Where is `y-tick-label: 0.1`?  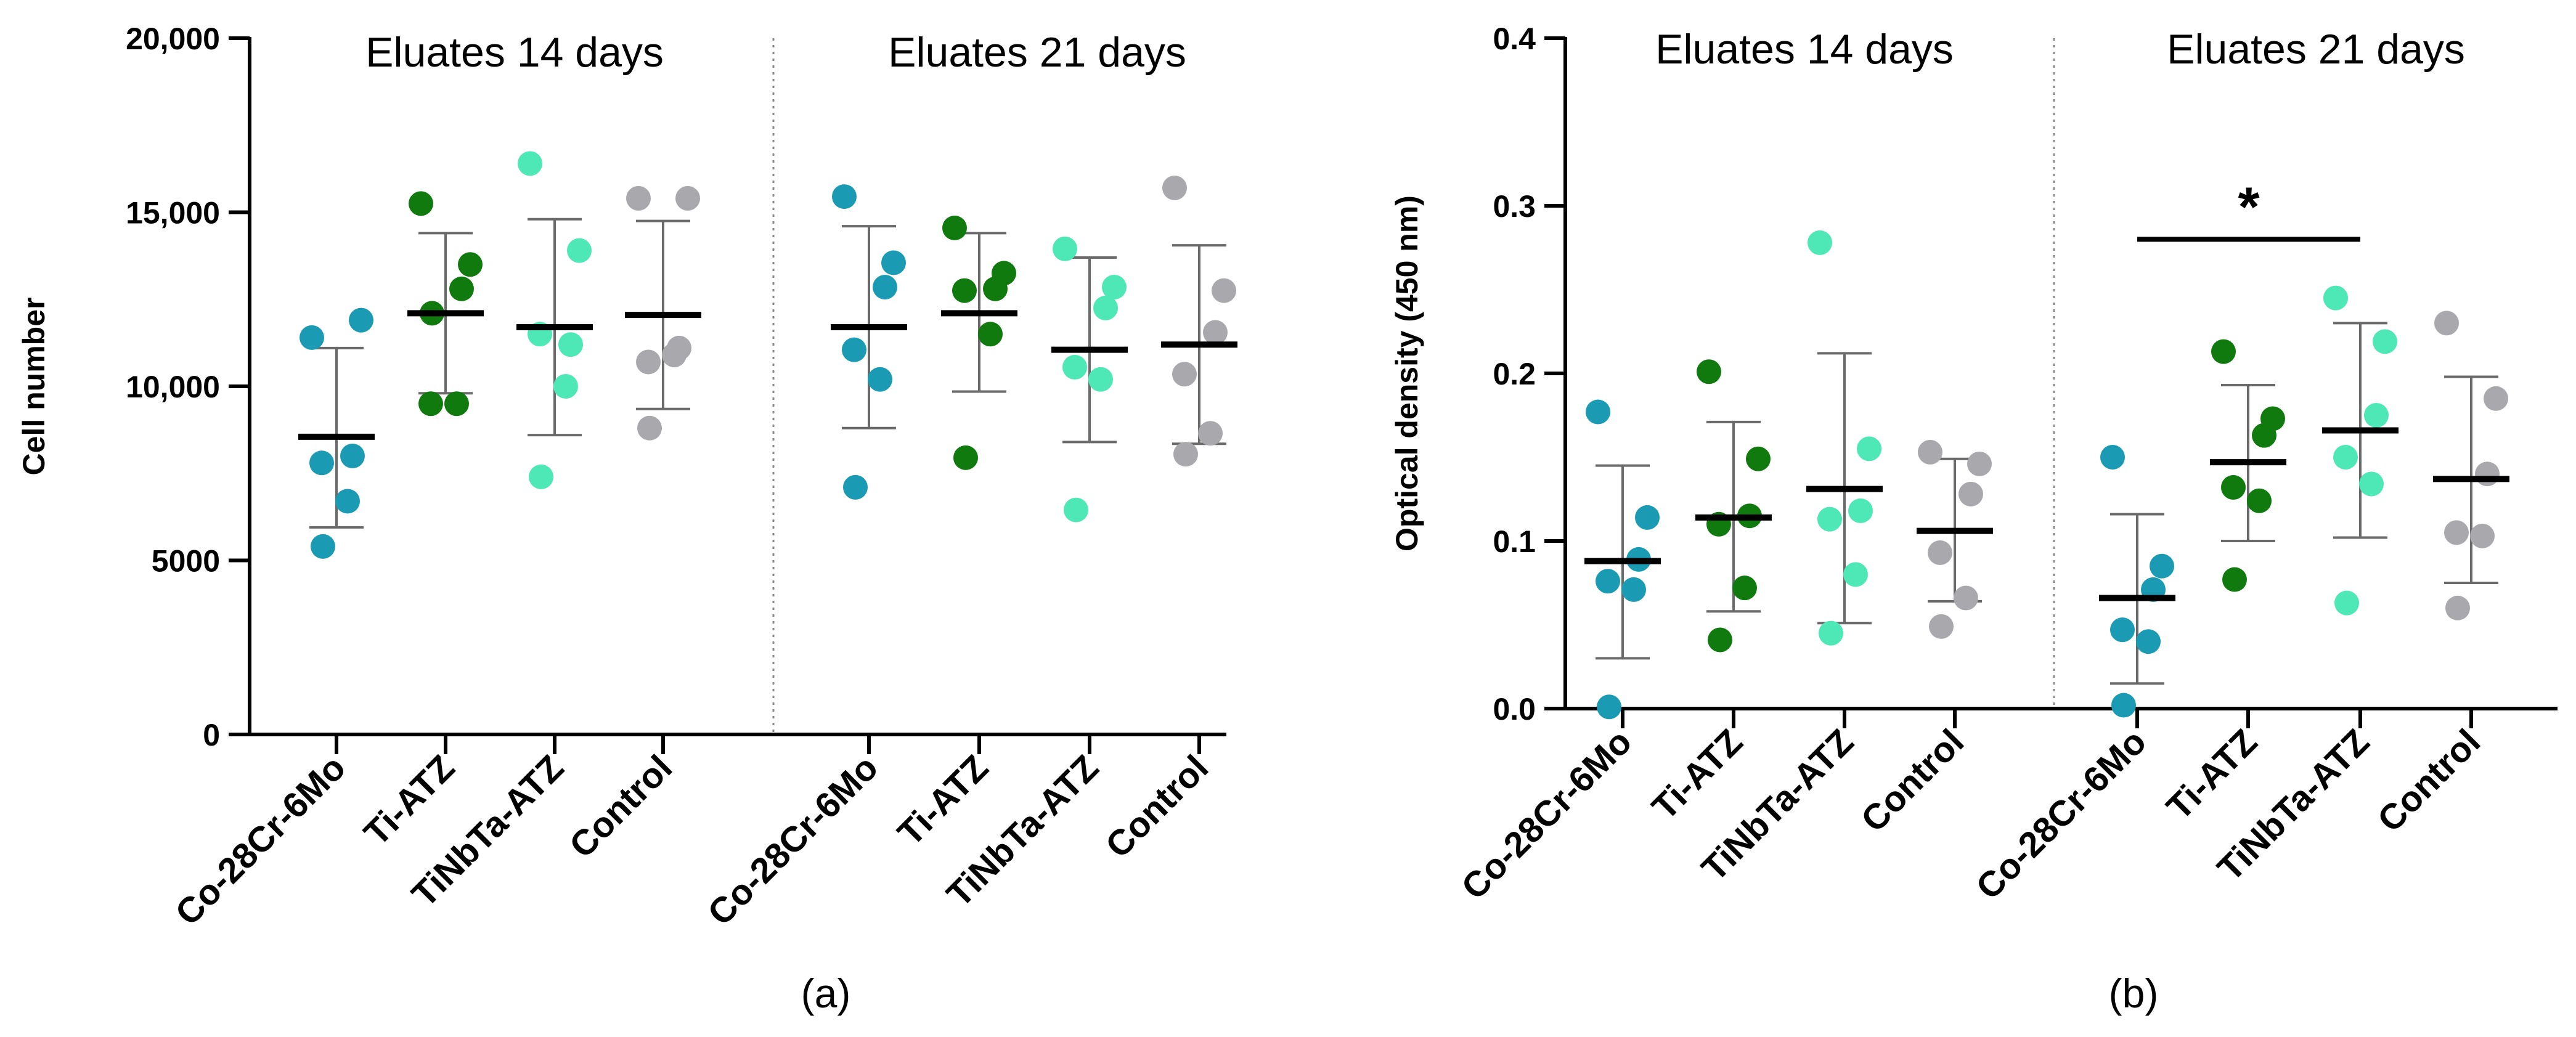 y-tick-label: 0.1 is located at coordinates (1514, 541).